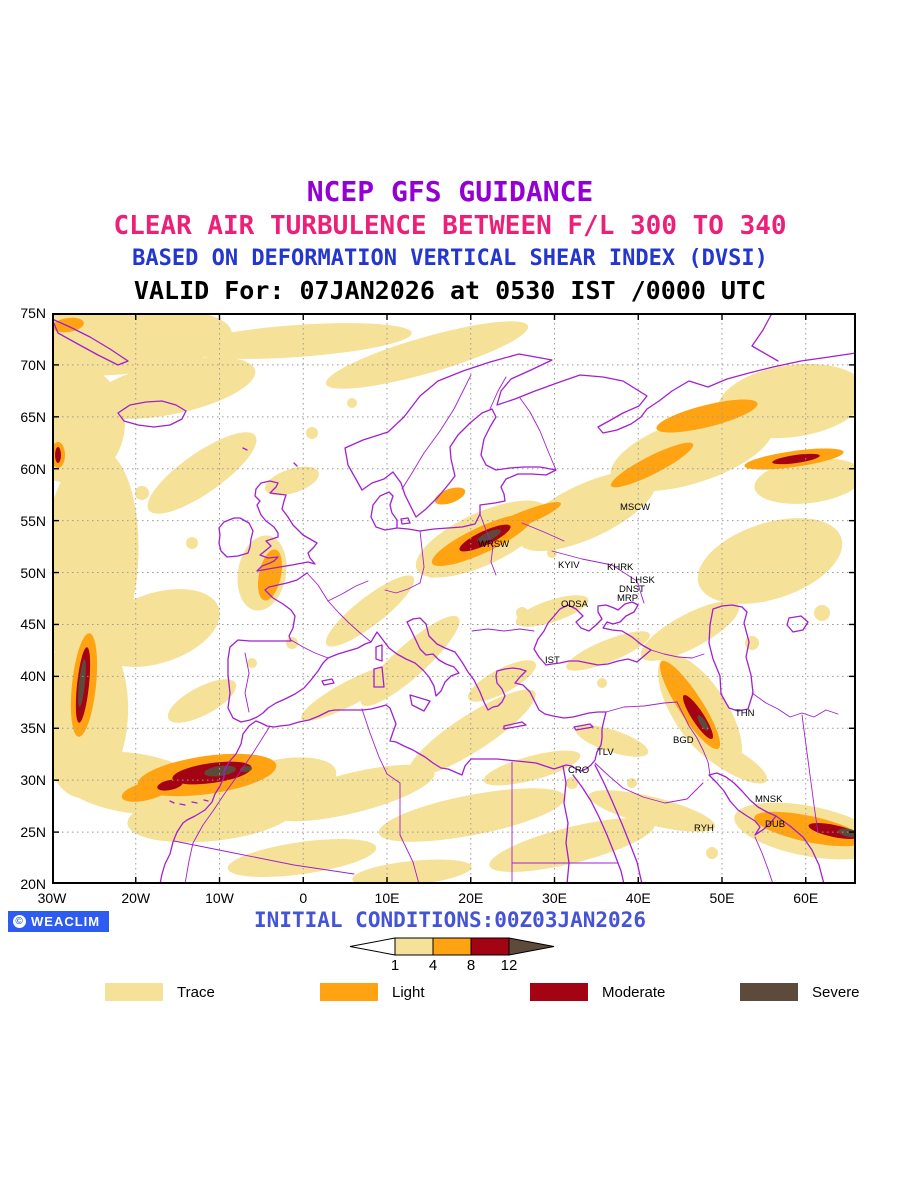 This screenshot has width=900, height=1200. Describe the element at coordinates (769, 992) in the screenshot. I see `legend-swatch-severe` at that location.